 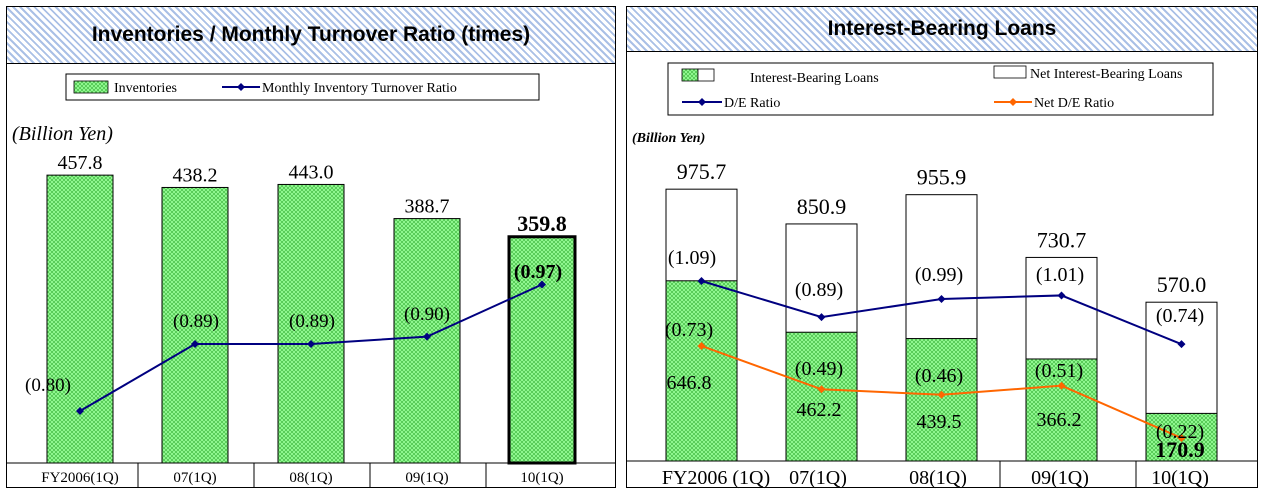 I want to click on inventories-x-tick-label: 08(1Q), so click(x=310, y=478).